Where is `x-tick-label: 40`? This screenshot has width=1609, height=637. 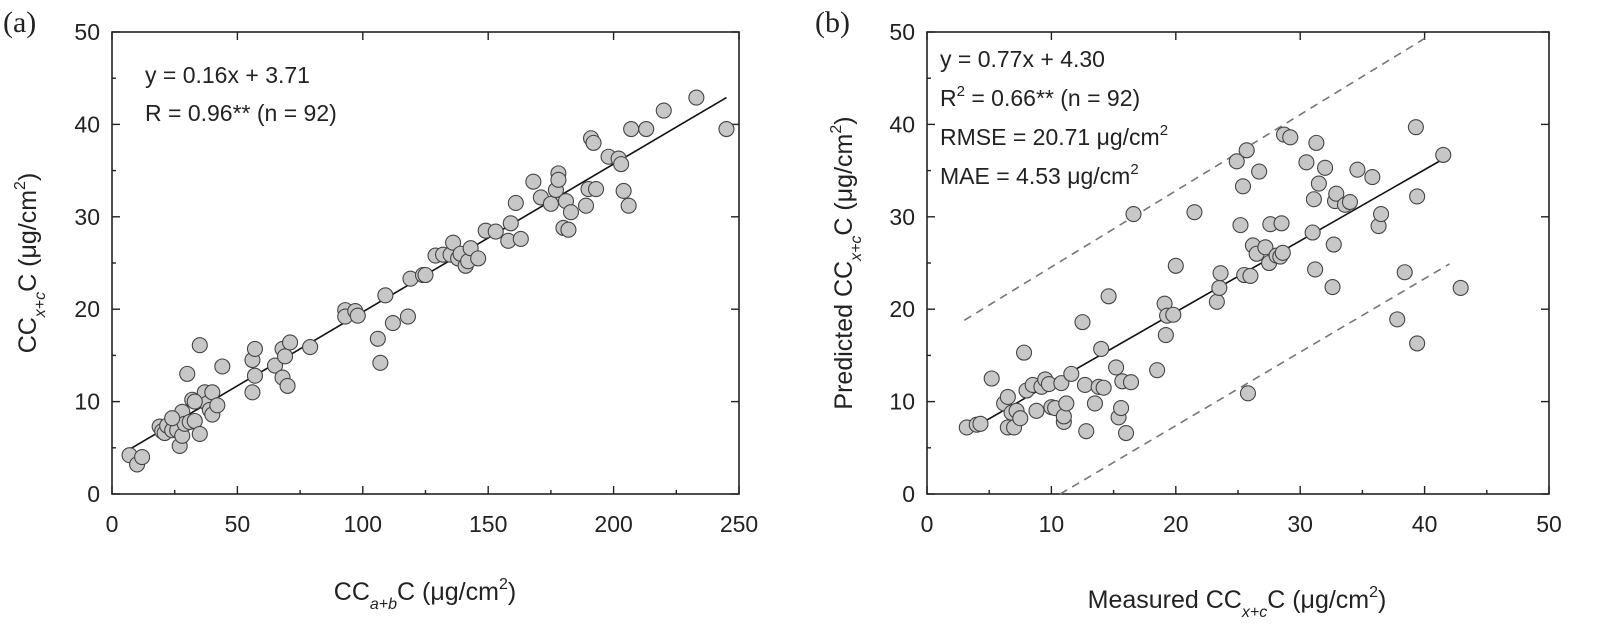
x-tick-label: 40 is located at coordinates (1425, 524).